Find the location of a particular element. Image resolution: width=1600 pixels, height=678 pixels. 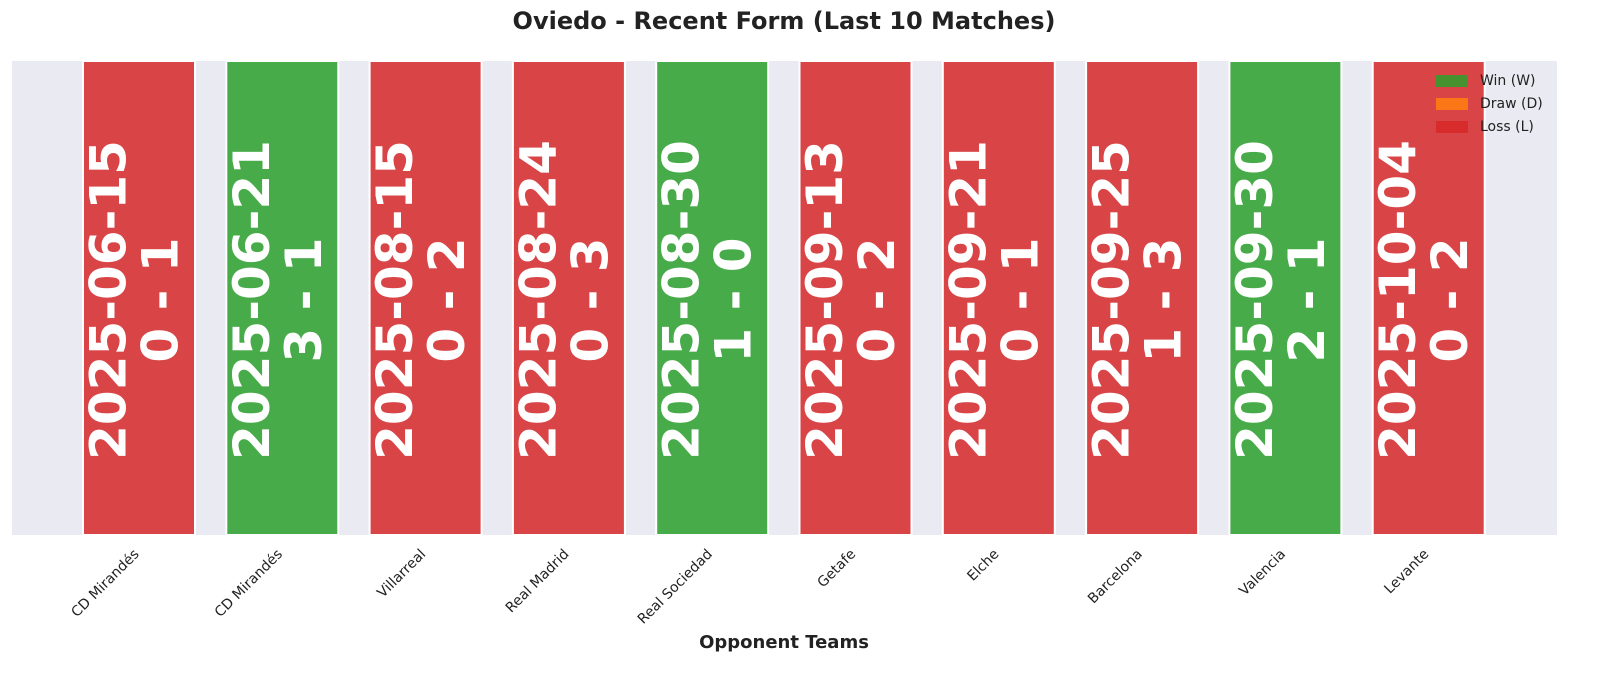

x-tick-label: Real Sociedad is located at coordinates (675, 586).